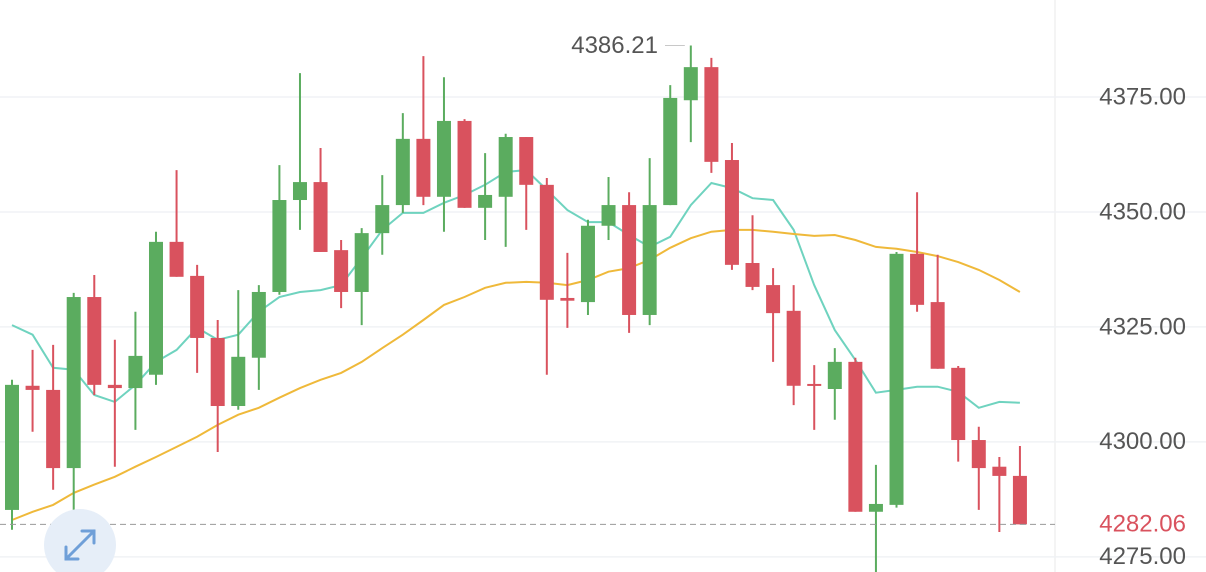 The width and height of the screenshot is (1206, 572). I want to click on y-tick-label: 4325.00, so click(1142, 326).